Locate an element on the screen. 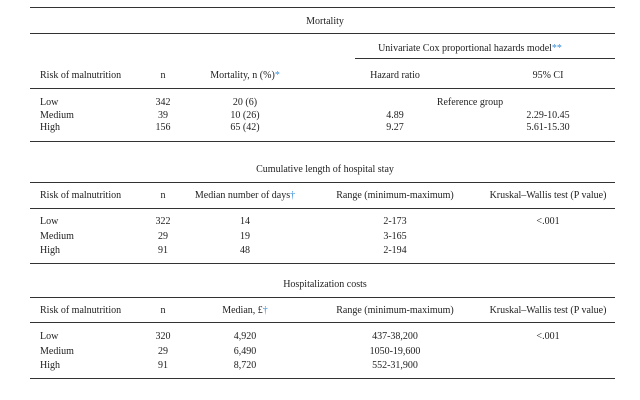 The height and width of the screenshot is (400, 640). column-header: 95% CI is located at coordinates (548, 76).